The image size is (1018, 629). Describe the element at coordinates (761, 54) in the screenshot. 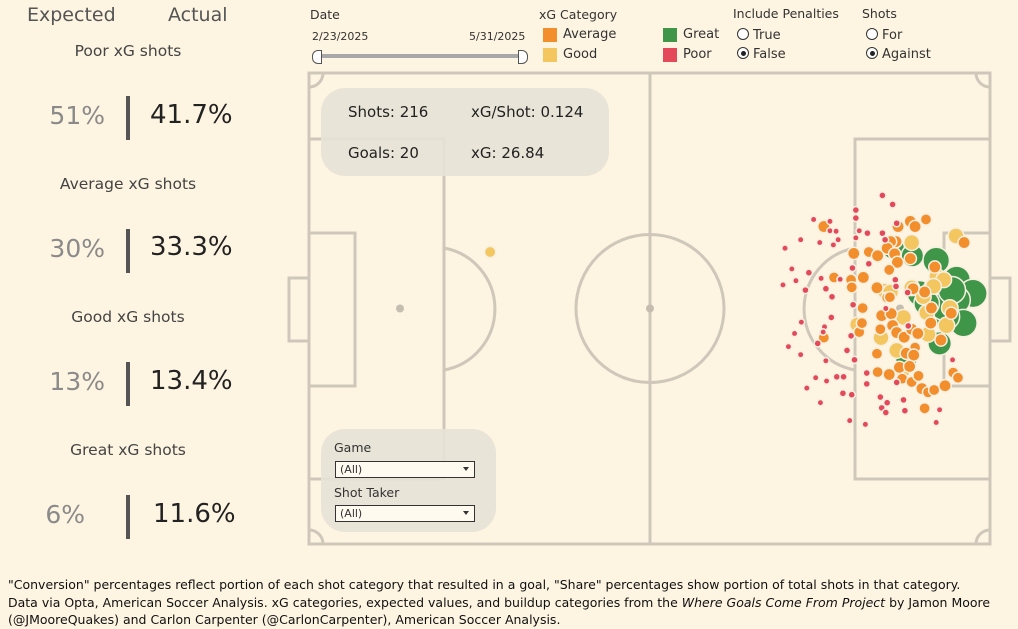

I see `penalties-option-false: False` at that location.